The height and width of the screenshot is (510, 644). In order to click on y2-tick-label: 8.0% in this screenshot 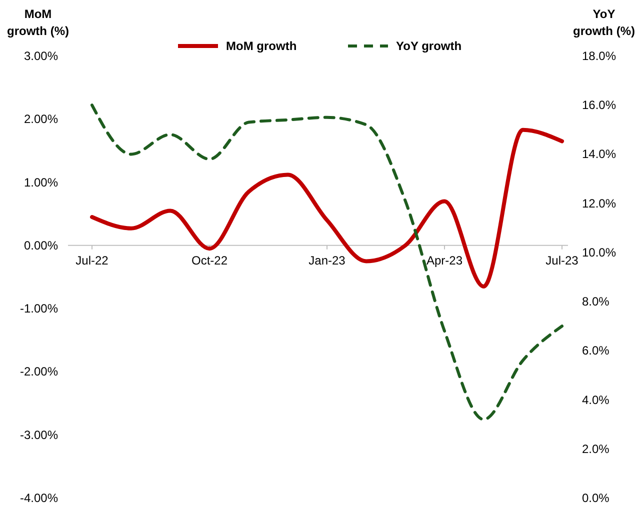, I will do `click(596, 301)`.